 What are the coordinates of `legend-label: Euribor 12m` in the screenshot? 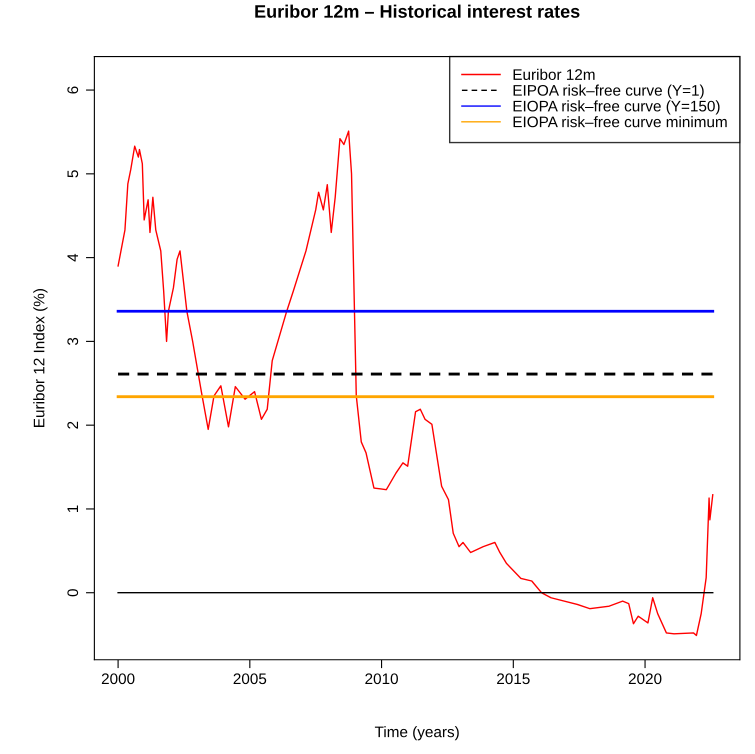 It's located at (554, 74).